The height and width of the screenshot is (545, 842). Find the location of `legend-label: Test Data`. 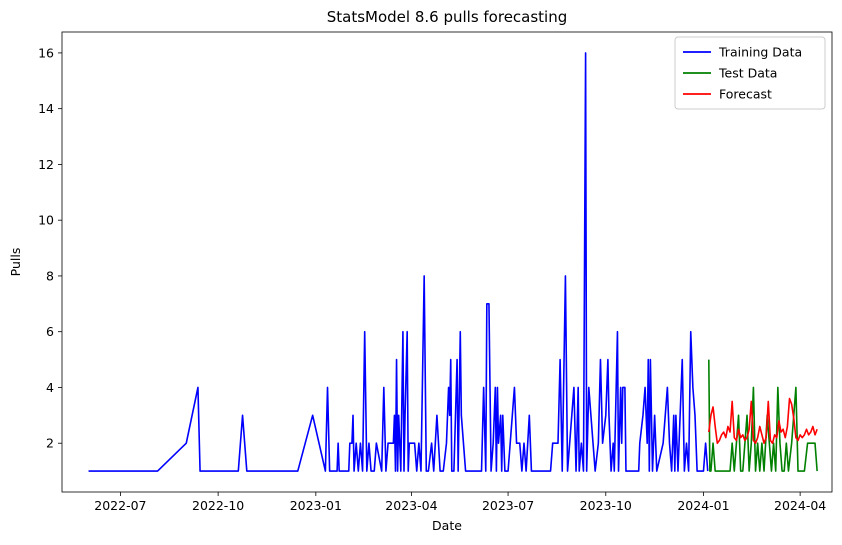

legend-label: Test Data is located at coordinates (747, 73).